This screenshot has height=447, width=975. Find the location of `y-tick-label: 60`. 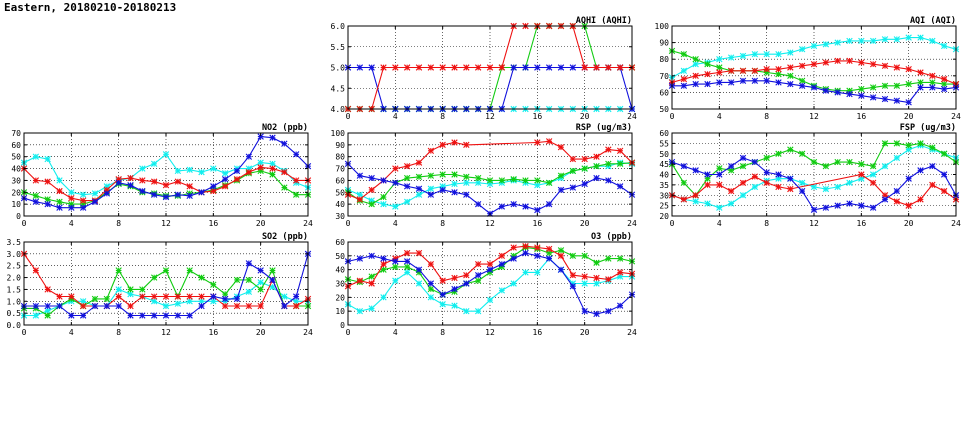

y-tick-label: 60 is located at coordinates (16, 145).